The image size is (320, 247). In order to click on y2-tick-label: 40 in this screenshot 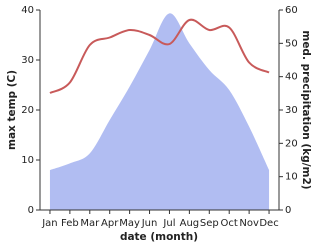, I will do `click(291, 77)`.